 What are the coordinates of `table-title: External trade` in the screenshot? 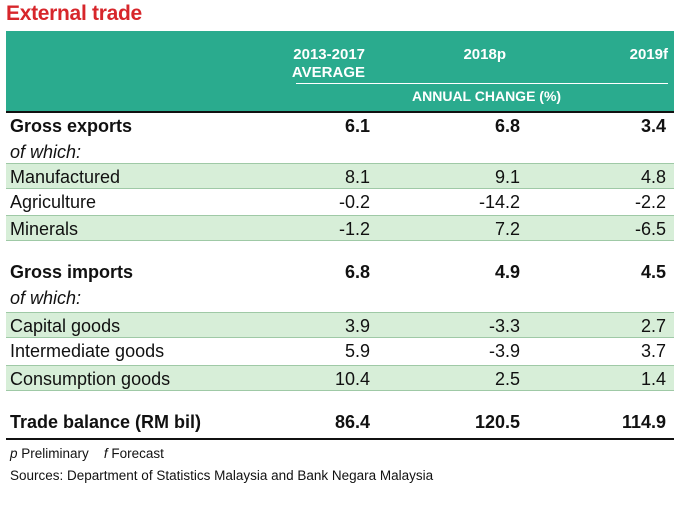 It's located at (74, 13).